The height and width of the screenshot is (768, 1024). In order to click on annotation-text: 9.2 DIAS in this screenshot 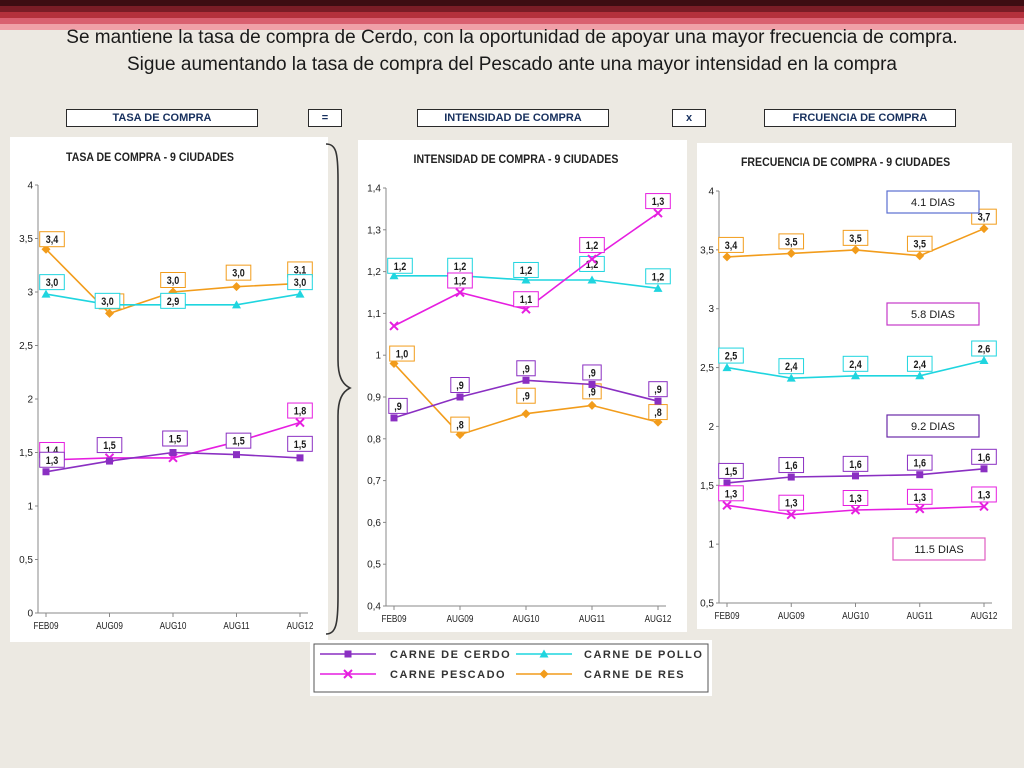, I will do `click(933, 427)`.